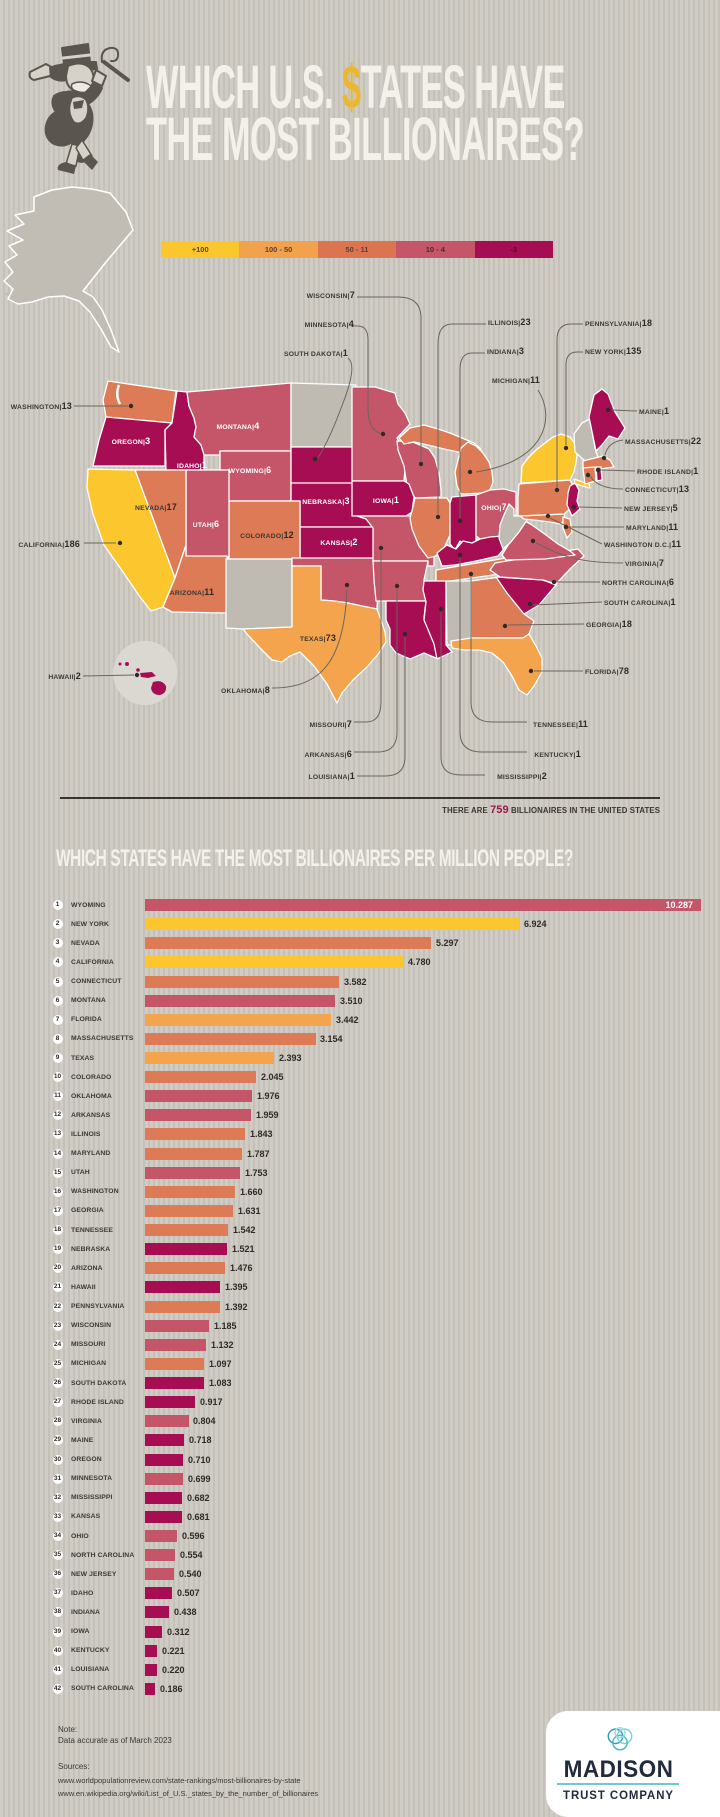  What do you see at coordinates (505, 351) in the screenshot?
I see `svg-text: INDIANA|3` at bounding box center [505, 351].